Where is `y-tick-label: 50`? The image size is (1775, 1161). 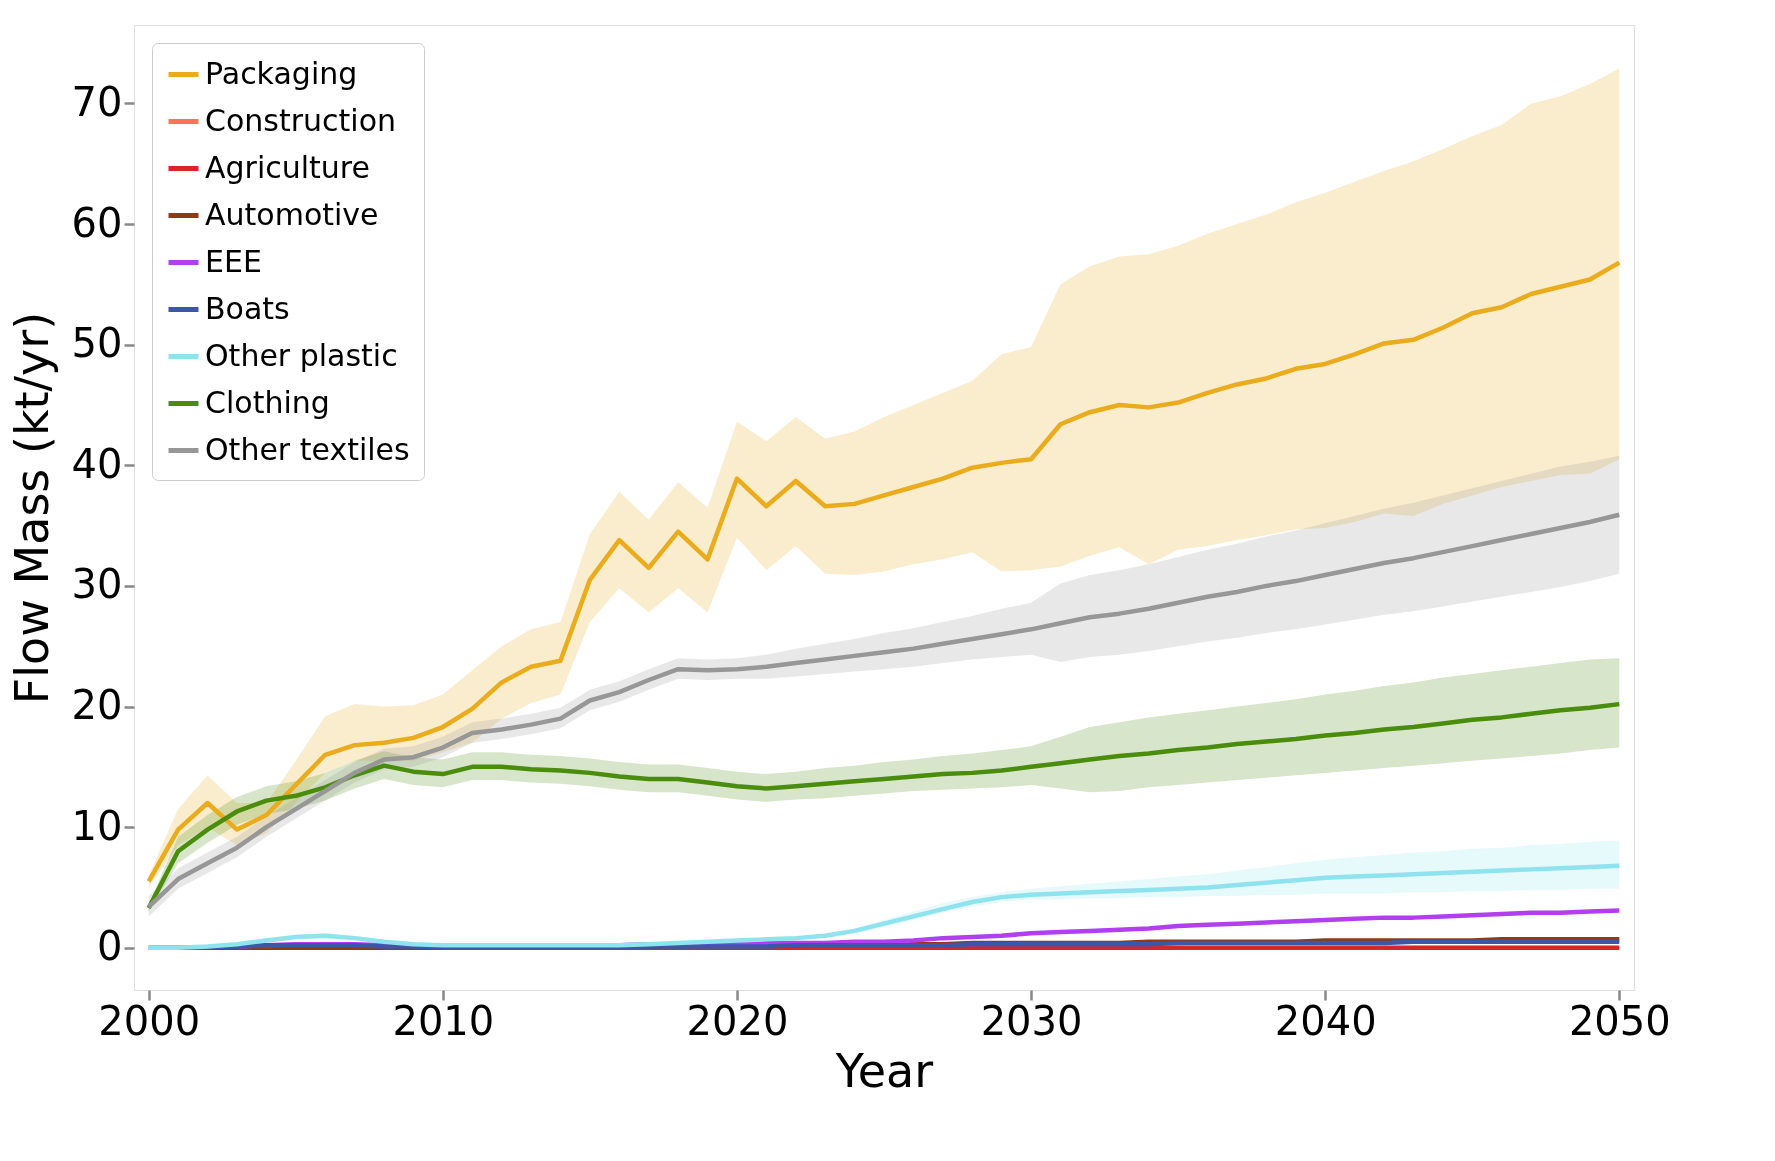
y-tick-label: 50 is located at coordinates (97, 343).